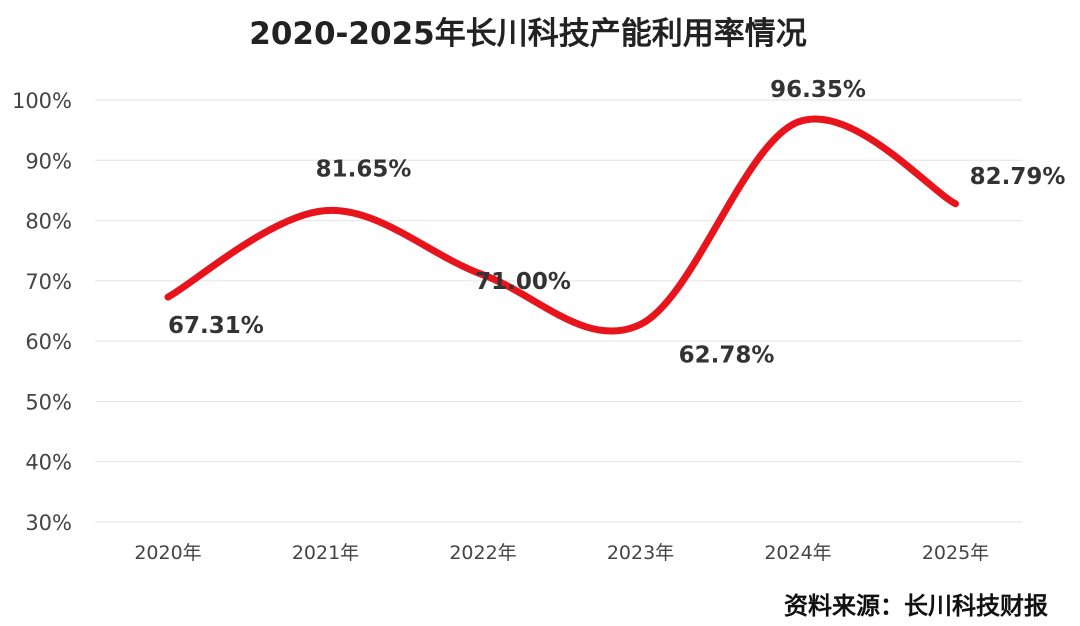  Describe the element at coordinates (1018, 177) in the screenshot. I see `data-label: 82.79%` at that location.